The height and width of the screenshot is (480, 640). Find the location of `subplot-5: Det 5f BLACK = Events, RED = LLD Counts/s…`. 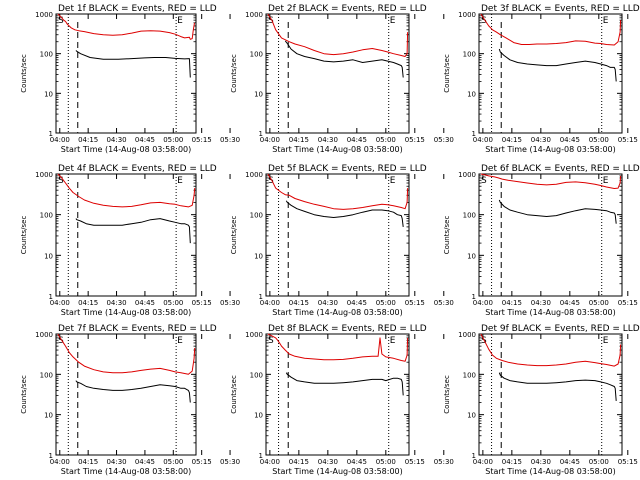

subplot-5: Det 5f BLACK = Events, RED = LLD Counts/s… is located at coordinates (342, 240).